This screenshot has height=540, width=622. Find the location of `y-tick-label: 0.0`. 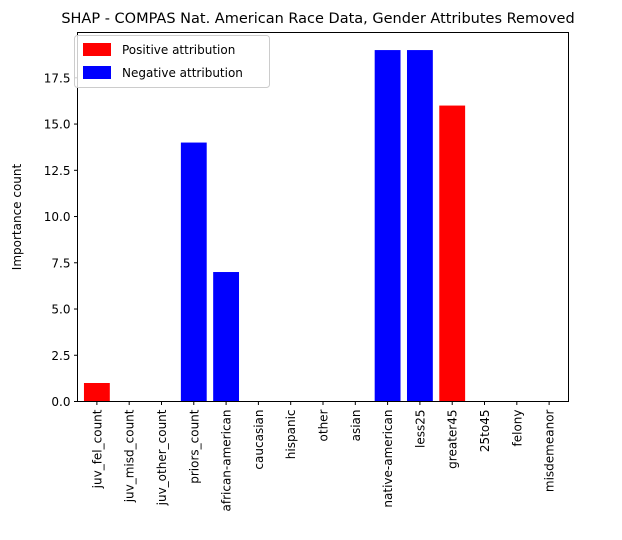

y-tick-label: 0.0 is located at coordinates (60, 402).